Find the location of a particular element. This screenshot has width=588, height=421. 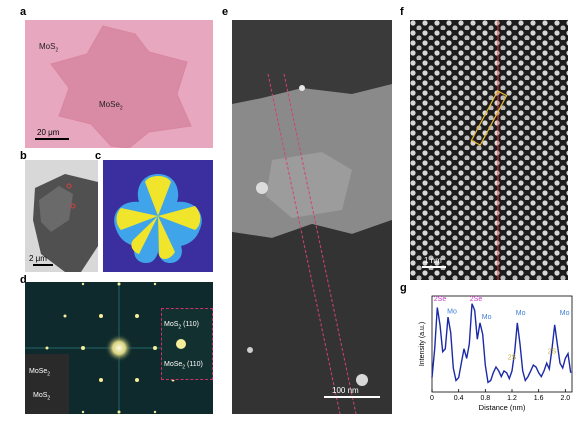

panel-a-scale-bar is located at coordinates (52, 139).